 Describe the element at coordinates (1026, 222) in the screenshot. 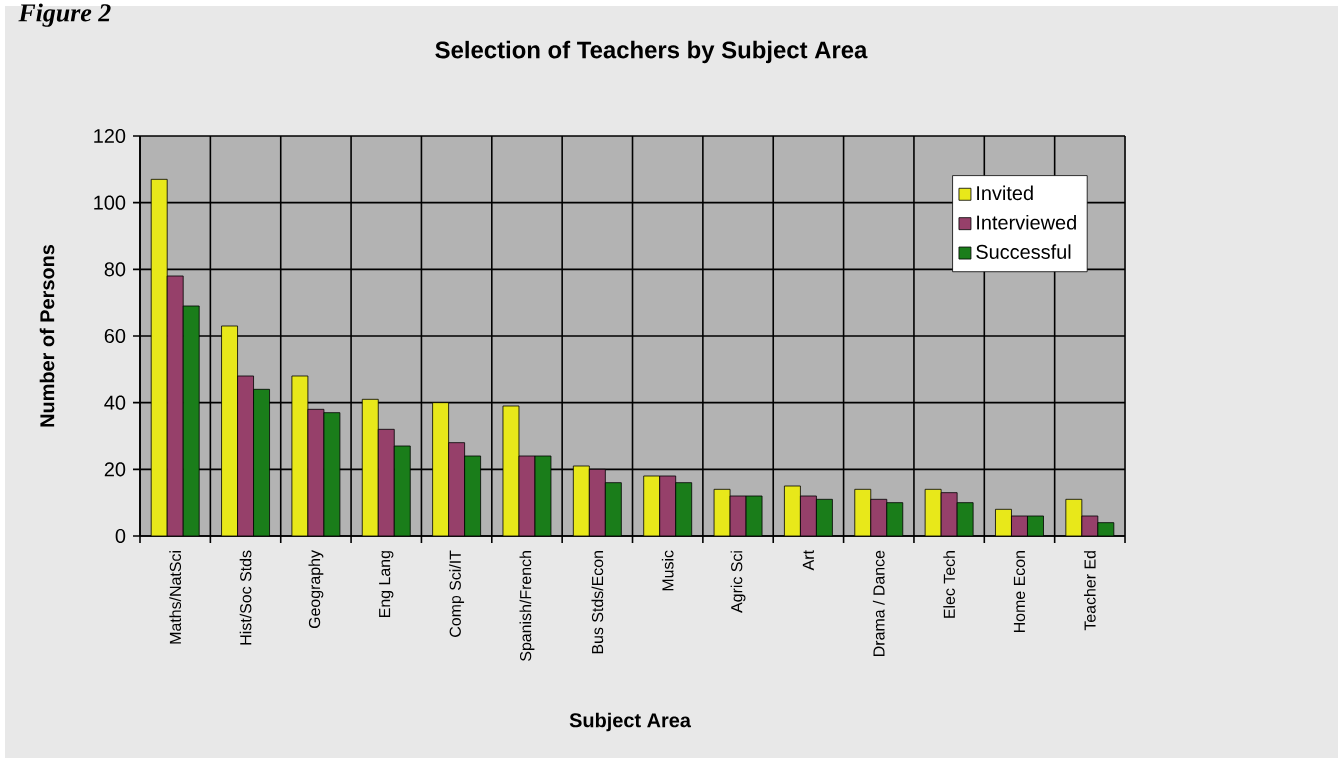

I see `legend-label: Interviewed` at that location.